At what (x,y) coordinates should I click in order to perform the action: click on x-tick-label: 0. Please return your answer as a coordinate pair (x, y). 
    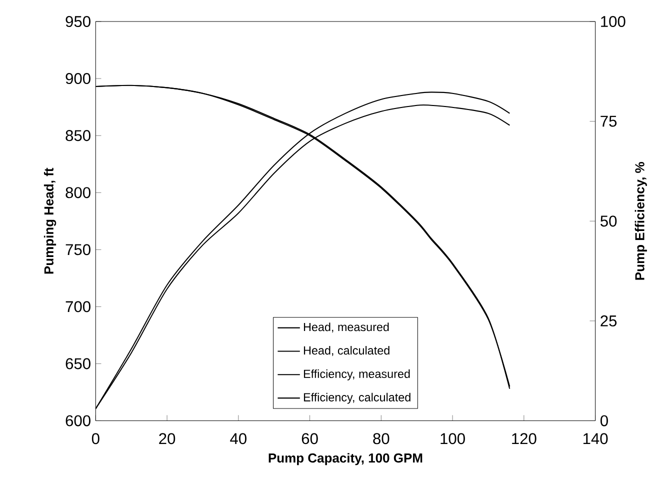
    Looking at the image, I should click on (96, 438).